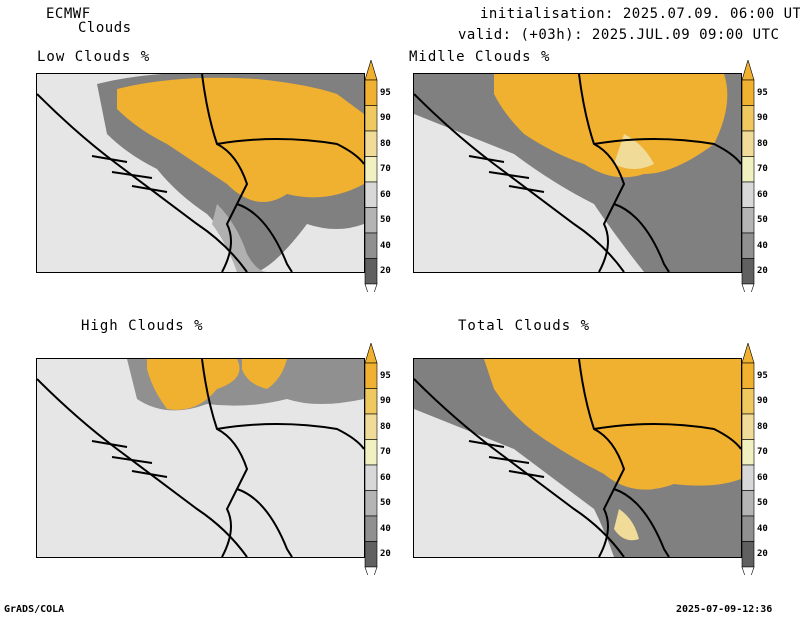 The image size is (800, 618). I want to click on map-high-clouds, so click(200, 458).